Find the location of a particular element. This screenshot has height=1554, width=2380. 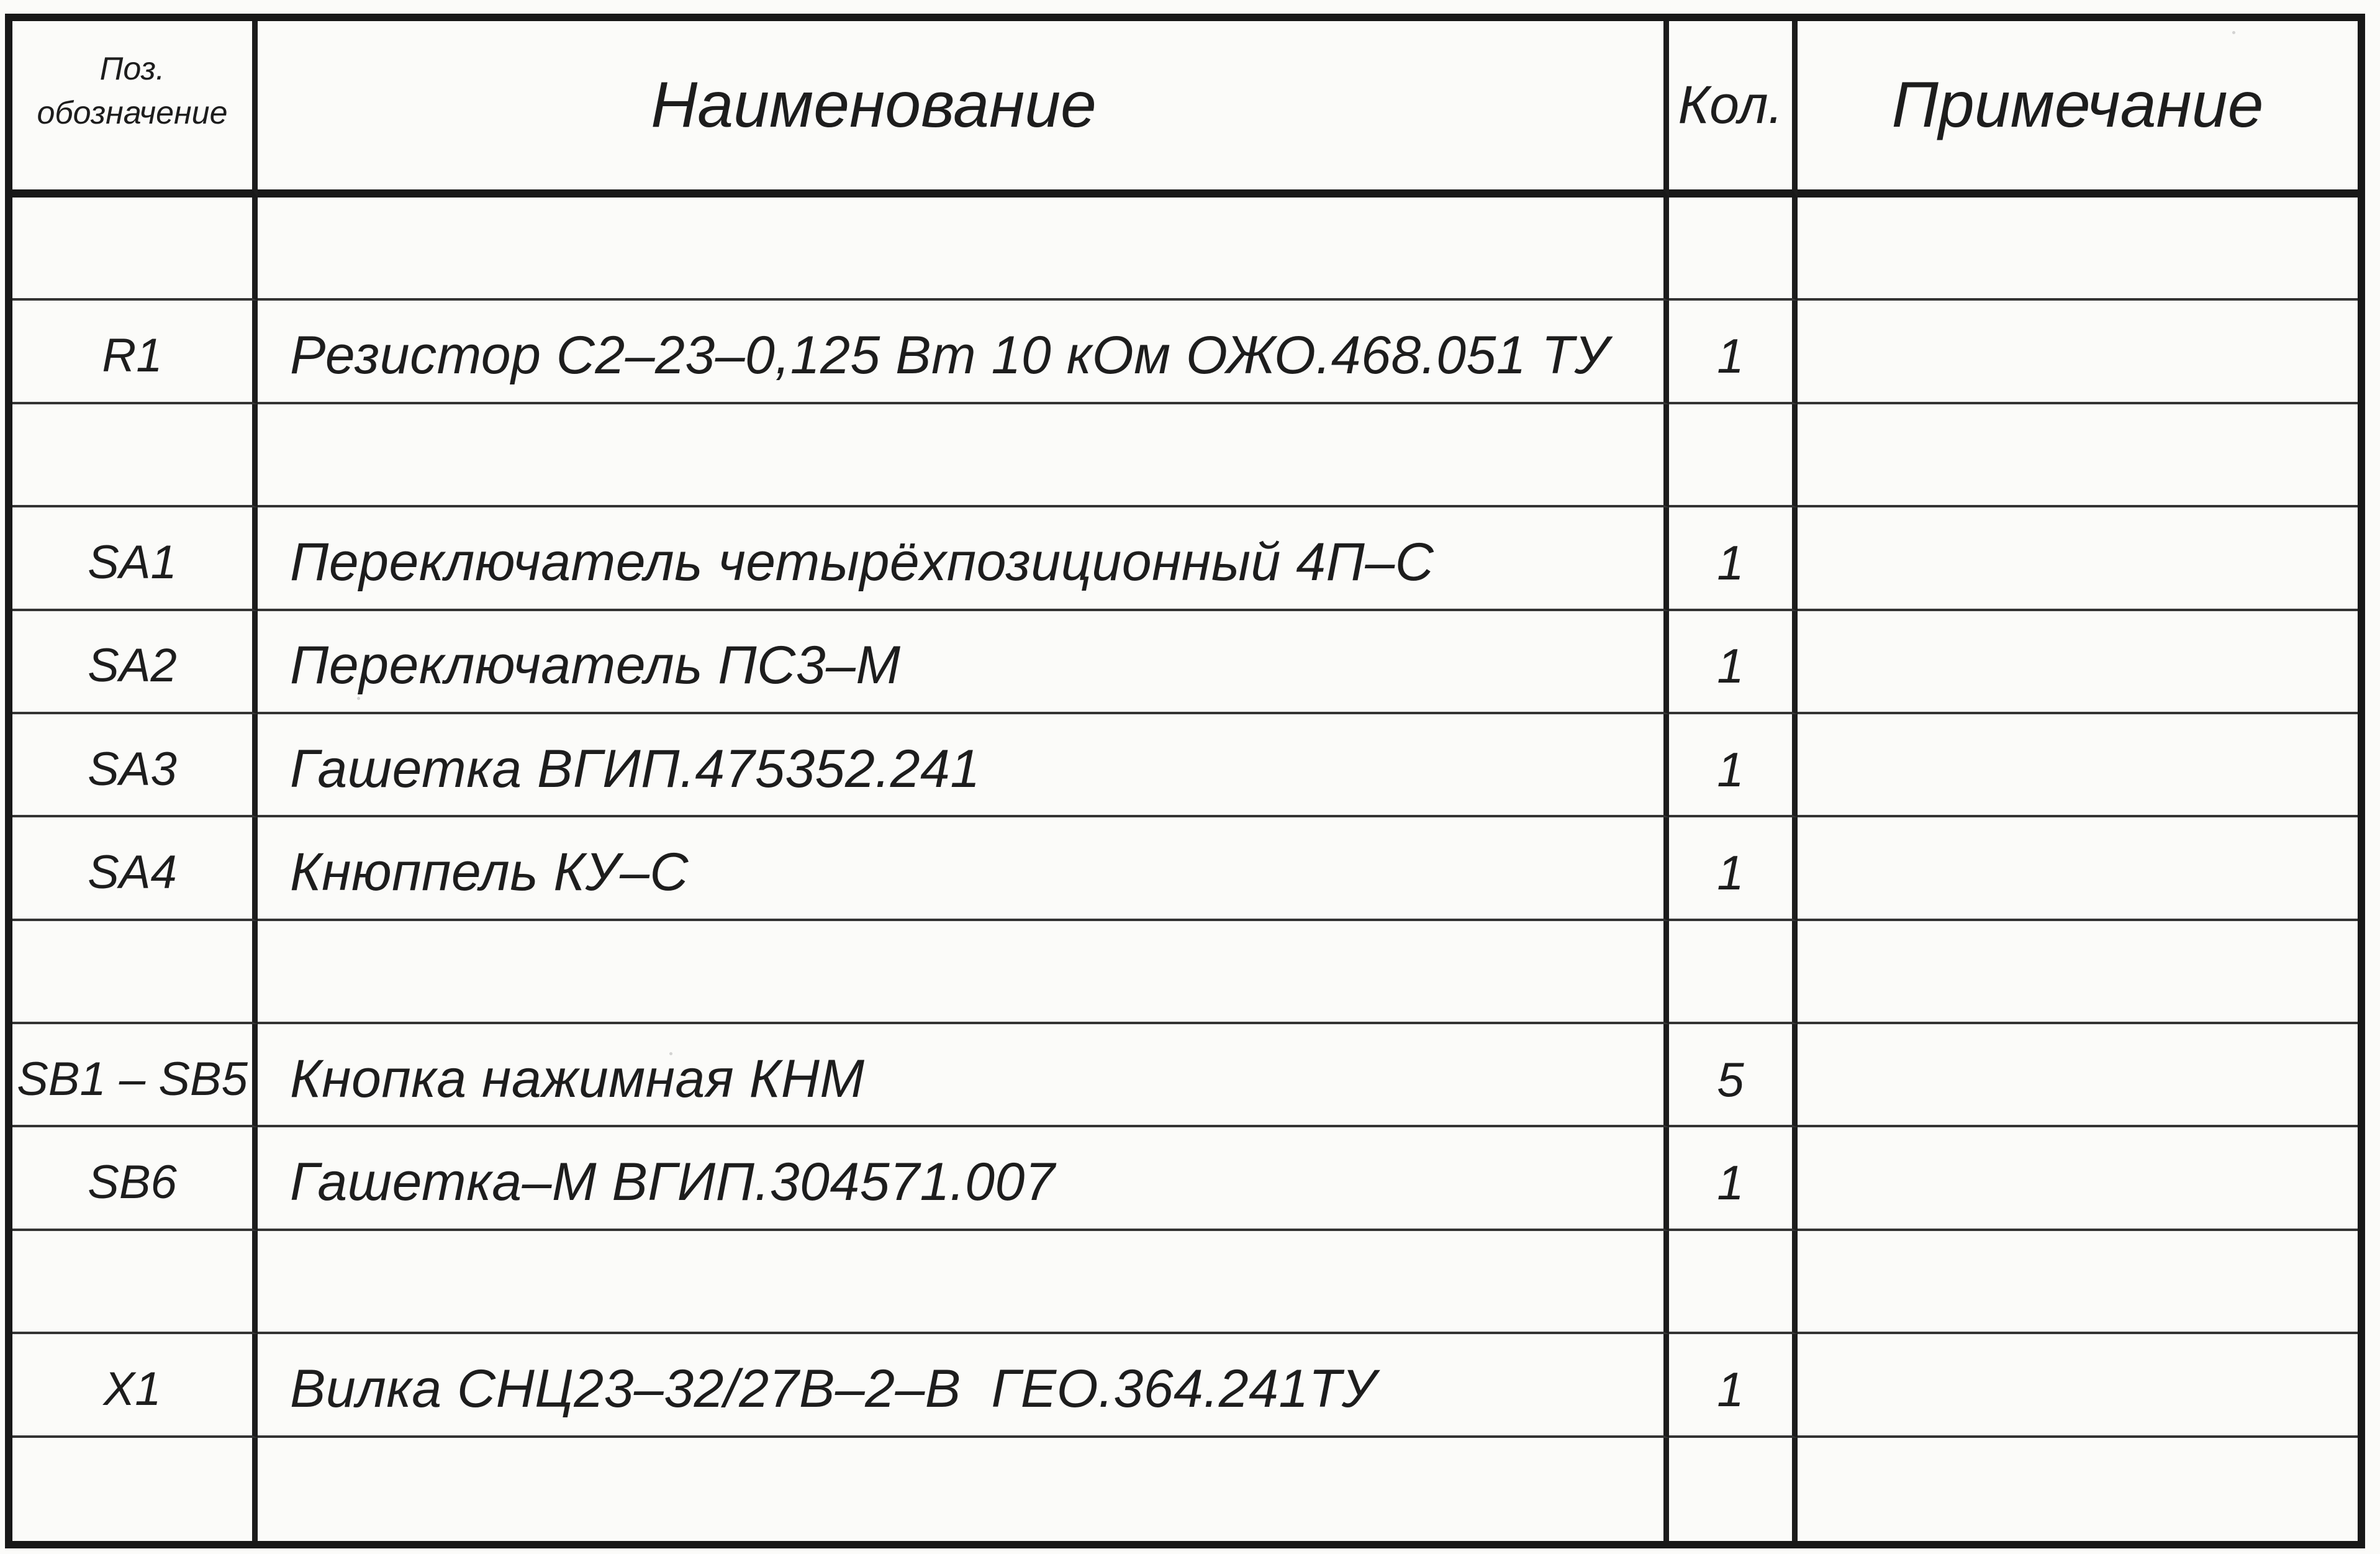

row-10-note-cell is located at coordinates (2078, 1283).